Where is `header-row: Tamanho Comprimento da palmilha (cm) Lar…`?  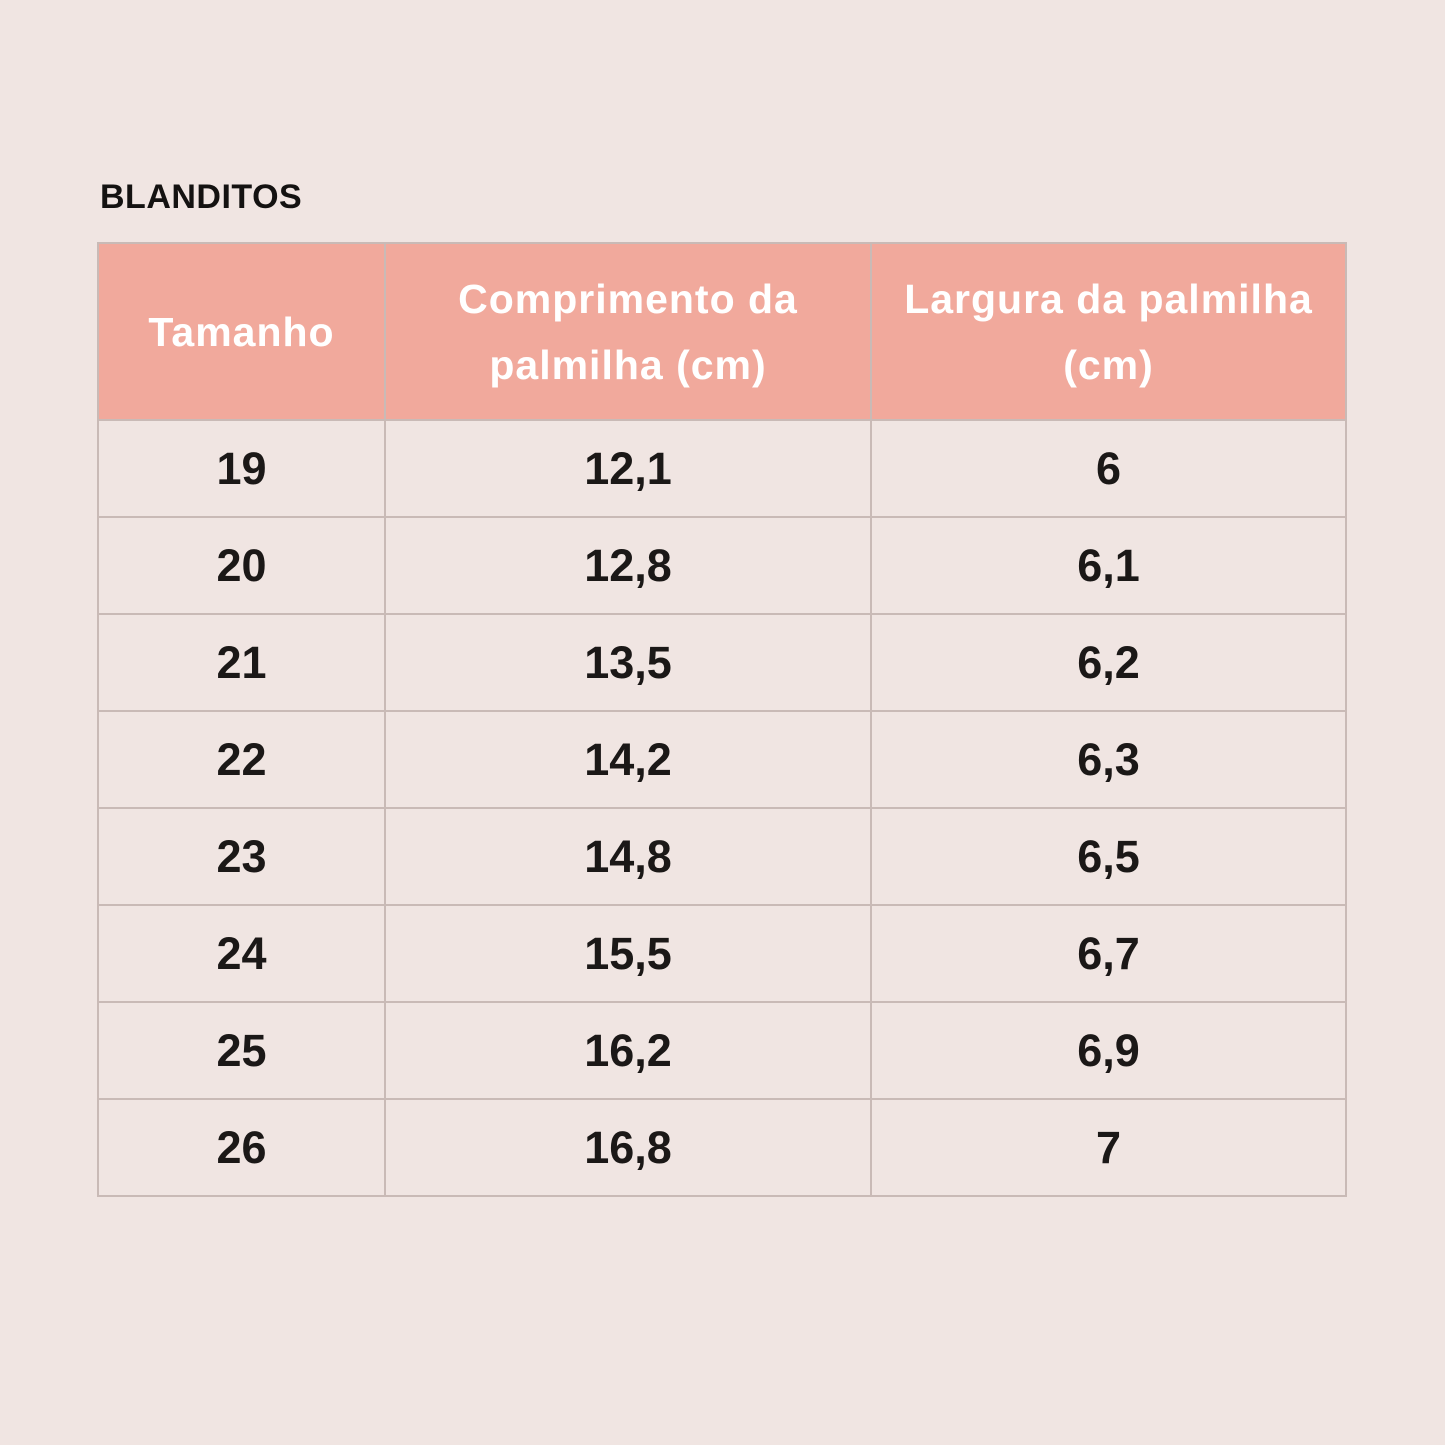 header-row: Tamanho Comprimento da palmilha (cm) Lar… is located at coordinates (722, 331).